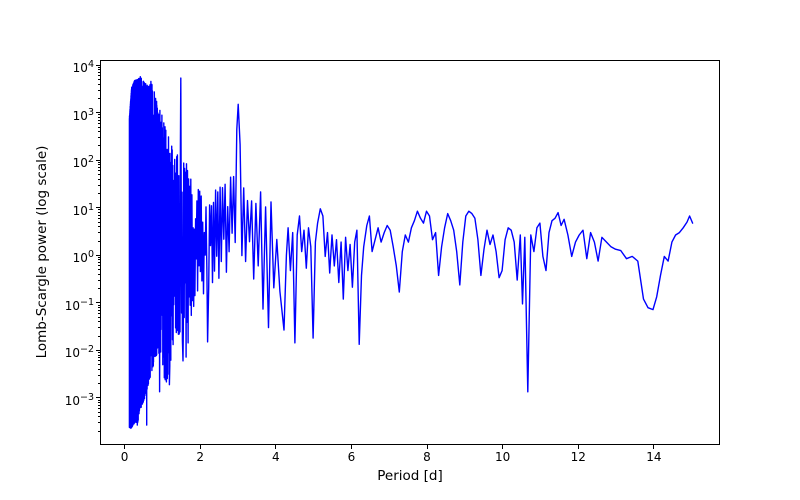  Describe the element at coordinates (124, 457) in the screenshot. I see `x-tick-label: 0` at that location.